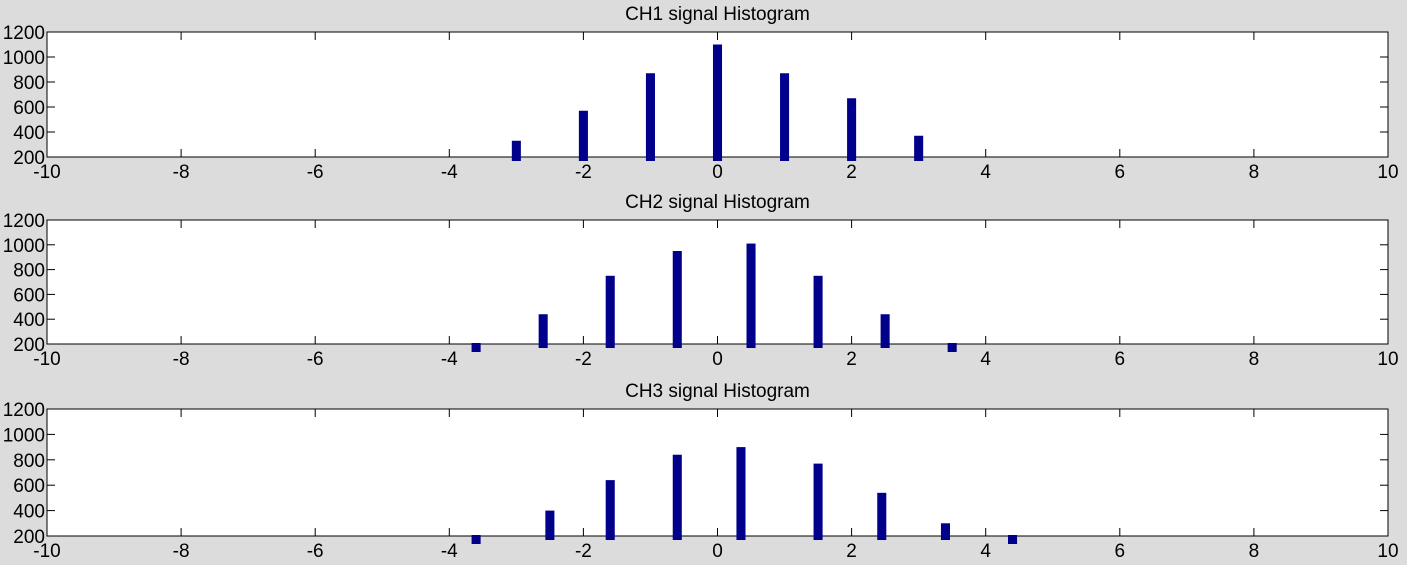  What do you see at coordinates (717, 202) in the screenshot?
I see `chart-title: CH2 signal Histogram` at bounding box center [717, 202].